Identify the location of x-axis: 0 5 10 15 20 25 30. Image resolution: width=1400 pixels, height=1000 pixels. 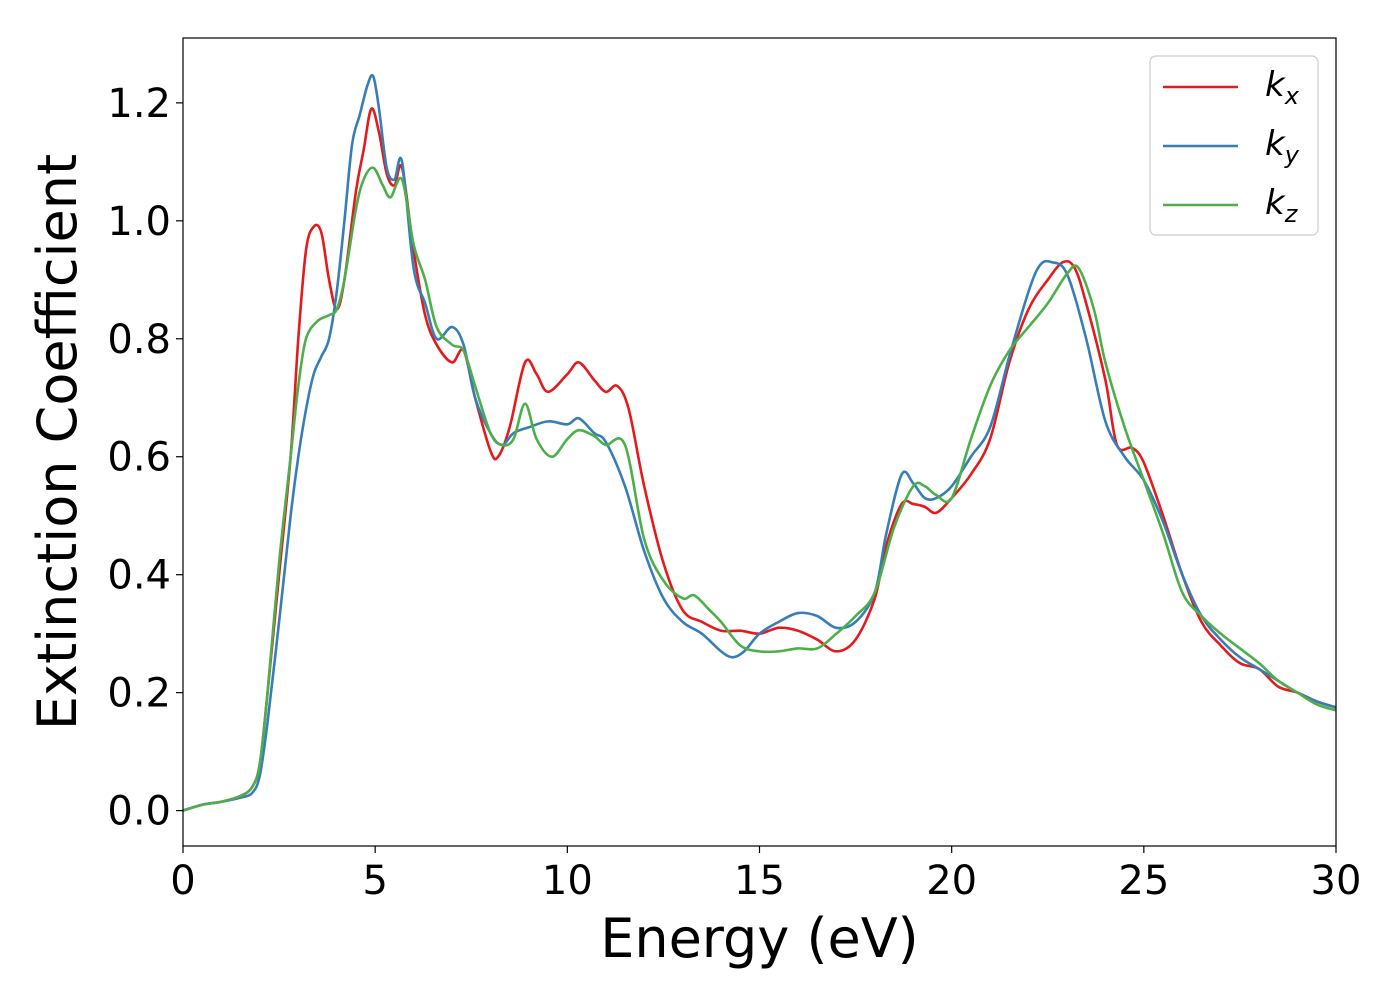
(765, 875).